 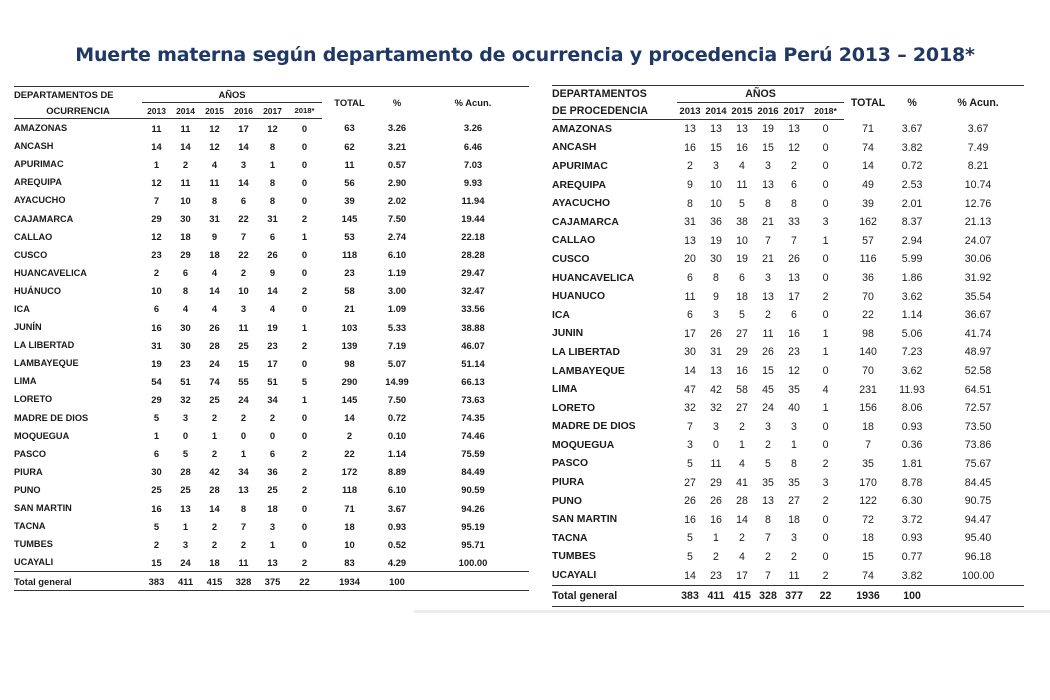 What do you see at coordinates (271, 363) in the screenshot?
I see `table-row: LAMBAYEQUE 19 23 24 15 17 0 98 5.07 51.14` at bounding box center [271, 363].